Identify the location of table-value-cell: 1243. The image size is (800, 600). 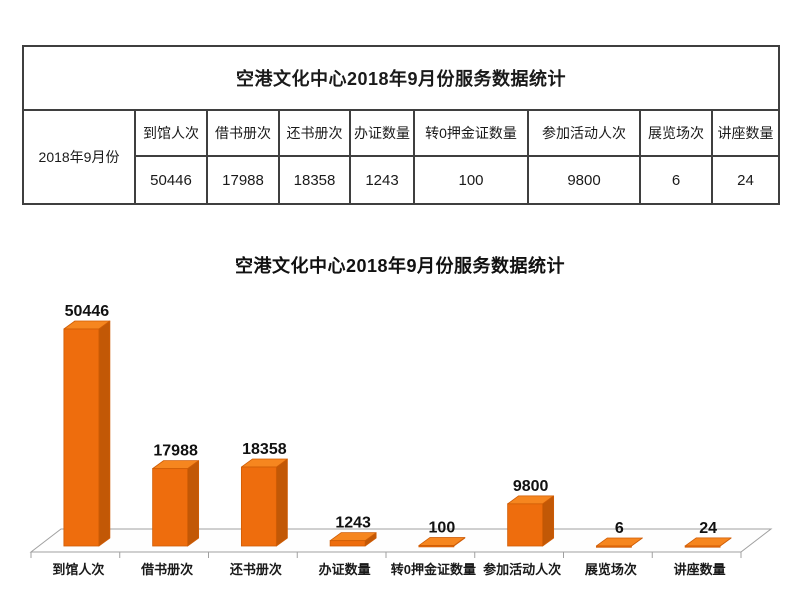
(382, 180).